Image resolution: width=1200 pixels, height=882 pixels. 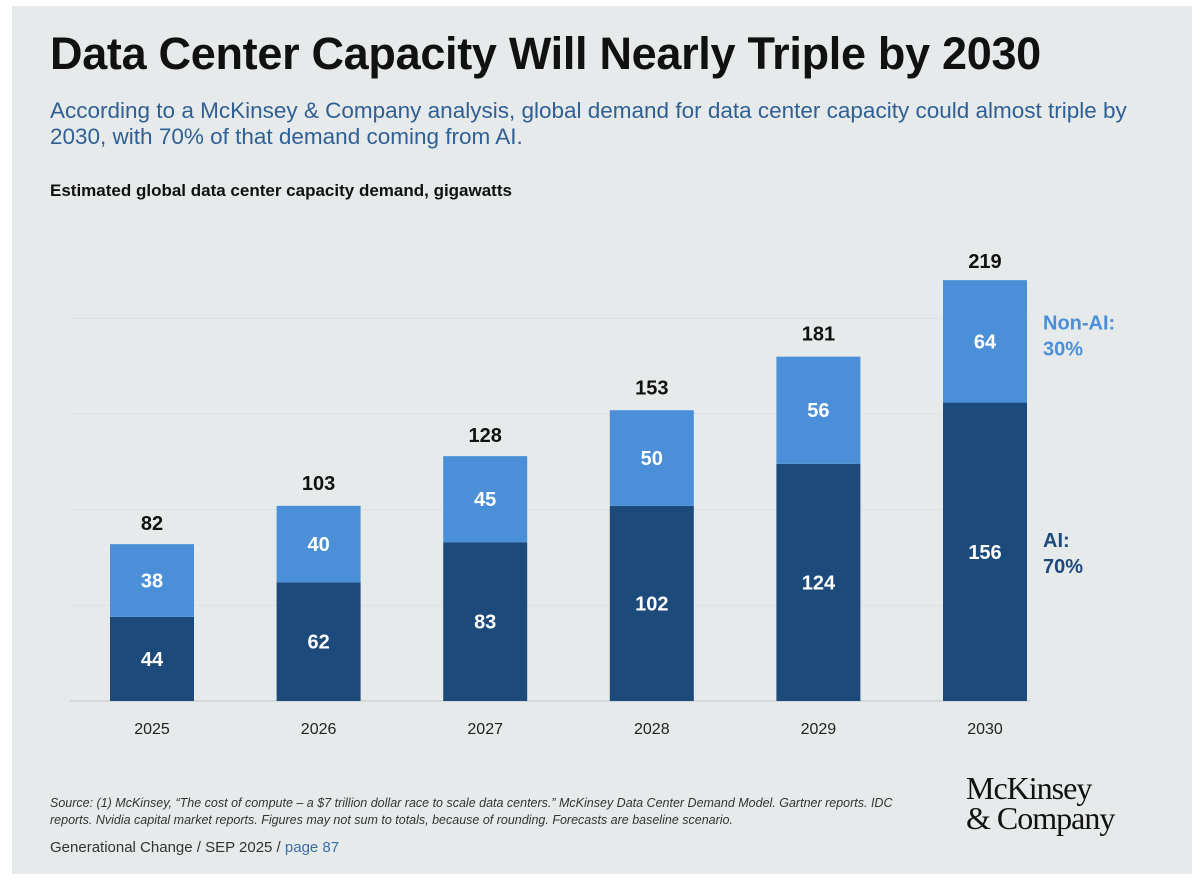 I want to click on data-label: 64, so click(x=985, y=342).